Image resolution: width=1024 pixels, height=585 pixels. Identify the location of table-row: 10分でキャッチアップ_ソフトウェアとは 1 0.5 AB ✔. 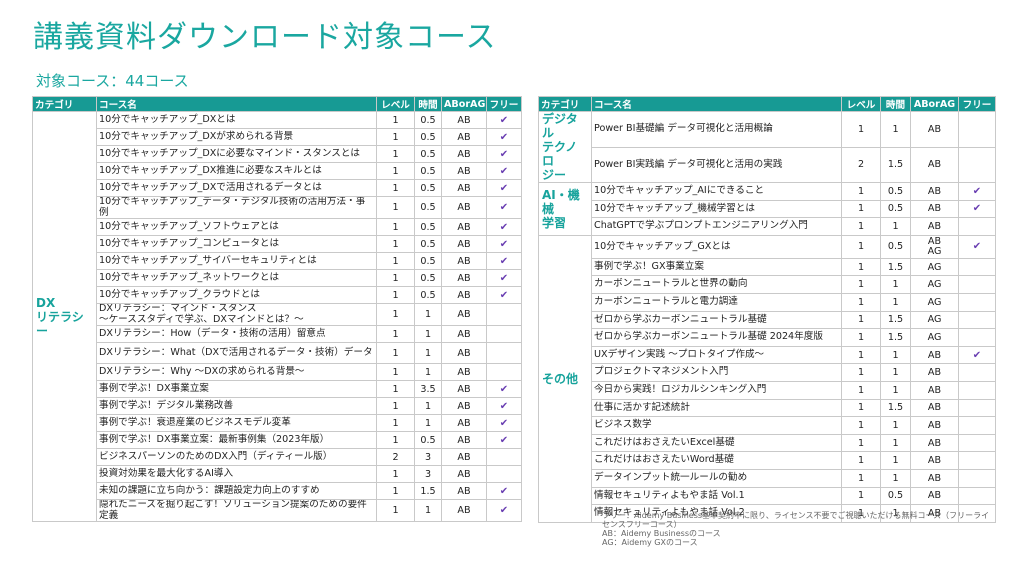
(277, 227).